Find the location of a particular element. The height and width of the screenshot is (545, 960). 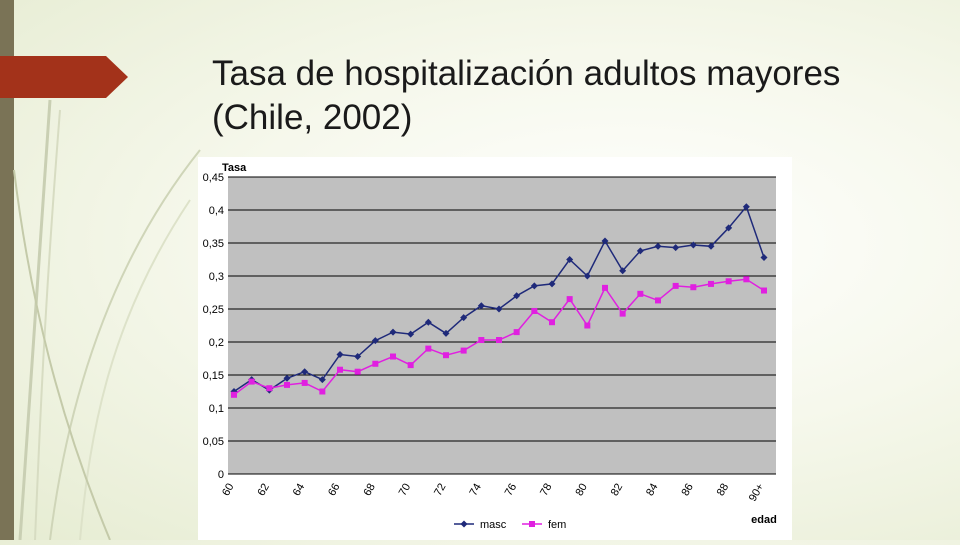

x-tick-label: 84 is located at coordinates (652, 490).